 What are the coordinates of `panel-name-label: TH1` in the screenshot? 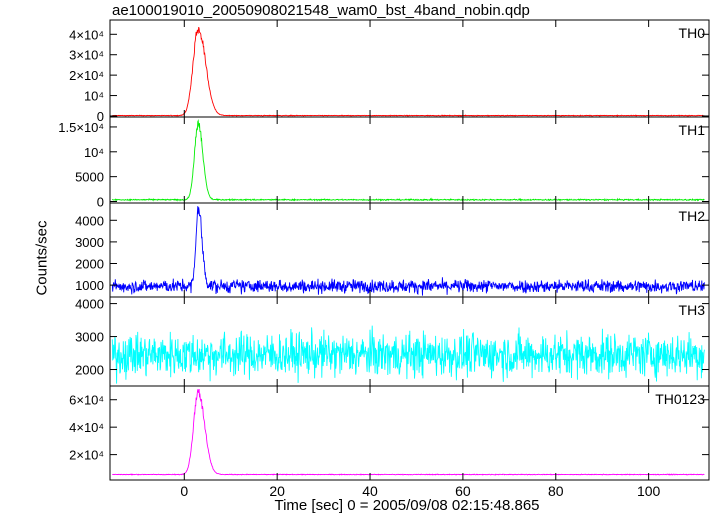 It's located at (692, 130).